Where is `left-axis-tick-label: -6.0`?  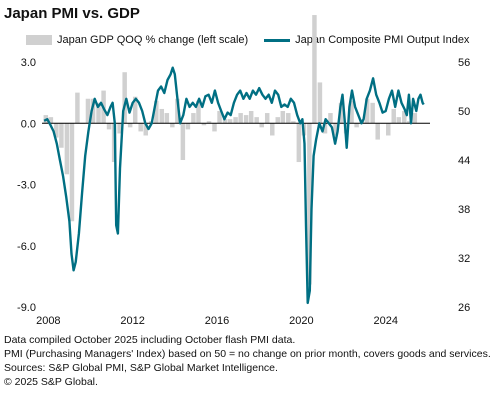 left-axis-tick-label: -6.0 is located at coordinates (26, 247).